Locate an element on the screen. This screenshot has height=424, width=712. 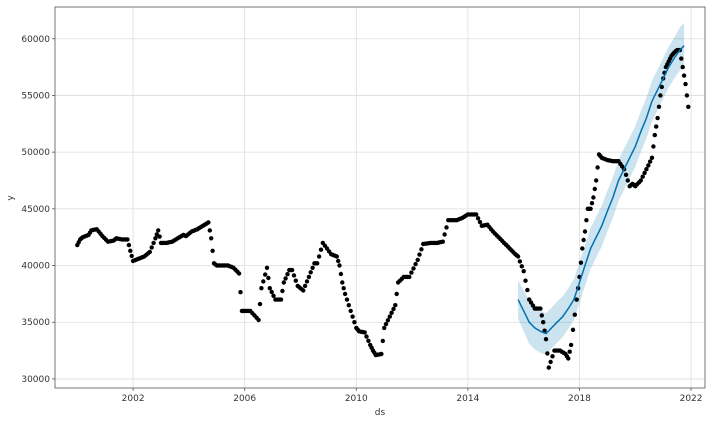
x-tick-label: 2022 is located at coordinates (691, 399).